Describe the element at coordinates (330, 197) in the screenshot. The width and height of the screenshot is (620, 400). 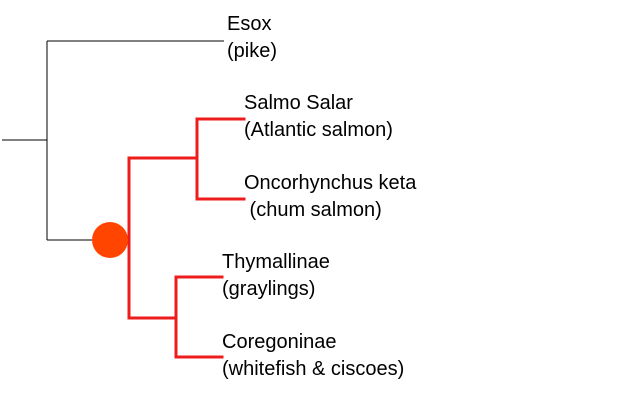
I see `taxon-label-oncorhynchus-keta: Oncorhynchus keta (chum salmon)` at that location.